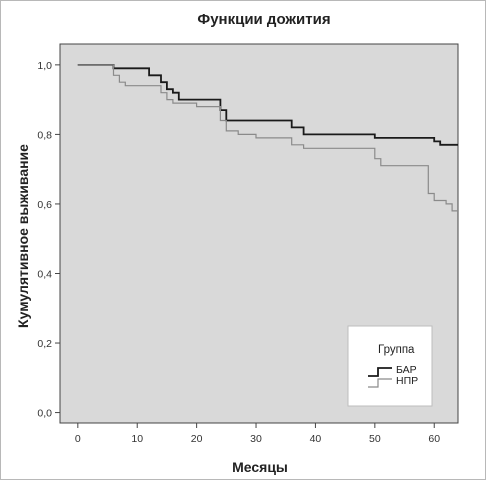 The height and width of the screenshot is (480, 486). Describe the element at coordinates (267, 105) in the screenshot. I see `series-line-bar` at that location.